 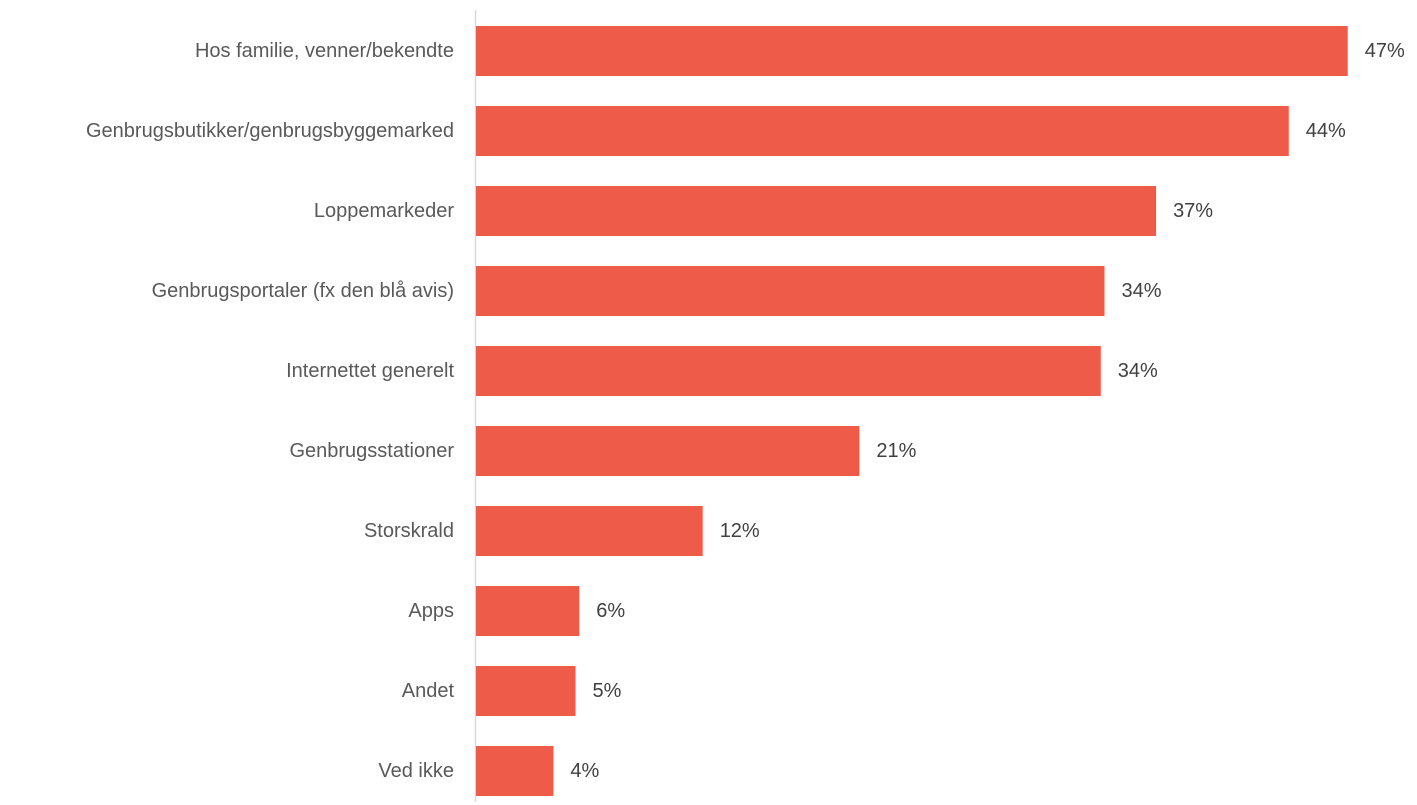 I want to click on value-label-5: 21%, so click(x=896, y=451).